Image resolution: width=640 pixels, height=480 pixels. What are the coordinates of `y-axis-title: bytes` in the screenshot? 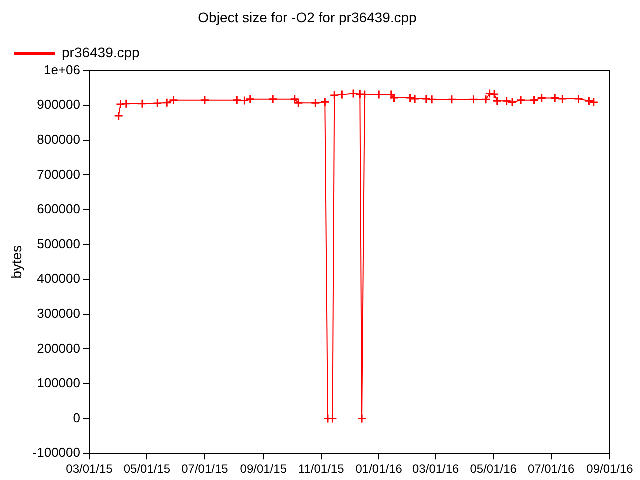 It's located at (16, 262).